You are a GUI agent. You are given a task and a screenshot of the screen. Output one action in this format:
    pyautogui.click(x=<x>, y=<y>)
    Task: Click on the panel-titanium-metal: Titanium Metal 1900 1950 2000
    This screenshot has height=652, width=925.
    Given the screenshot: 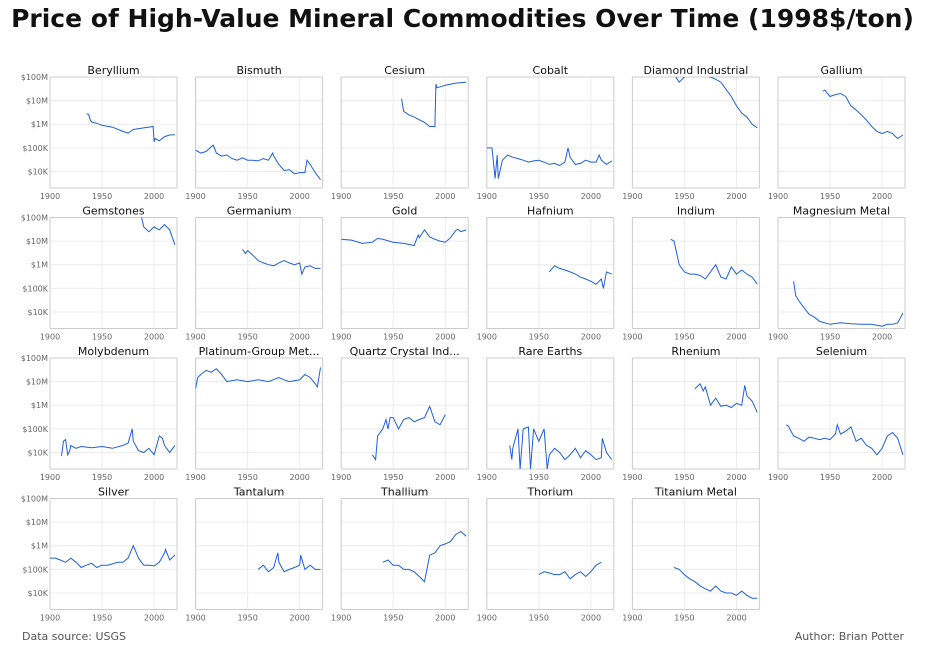 What is the action you would take?
    pyautogui.click(x=691, y=554)
    